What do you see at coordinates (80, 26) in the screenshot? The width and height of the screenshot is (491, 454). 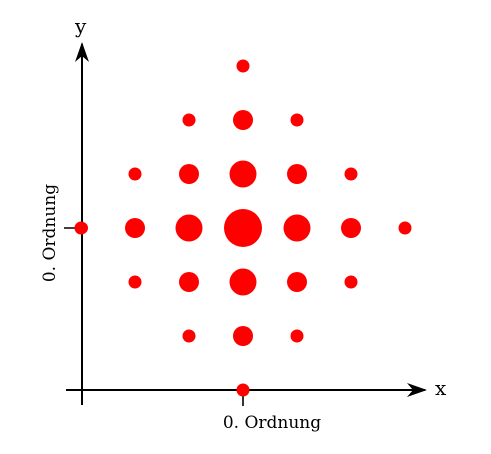 I see `y-axis-label: y` at bounding box center [80, 26].